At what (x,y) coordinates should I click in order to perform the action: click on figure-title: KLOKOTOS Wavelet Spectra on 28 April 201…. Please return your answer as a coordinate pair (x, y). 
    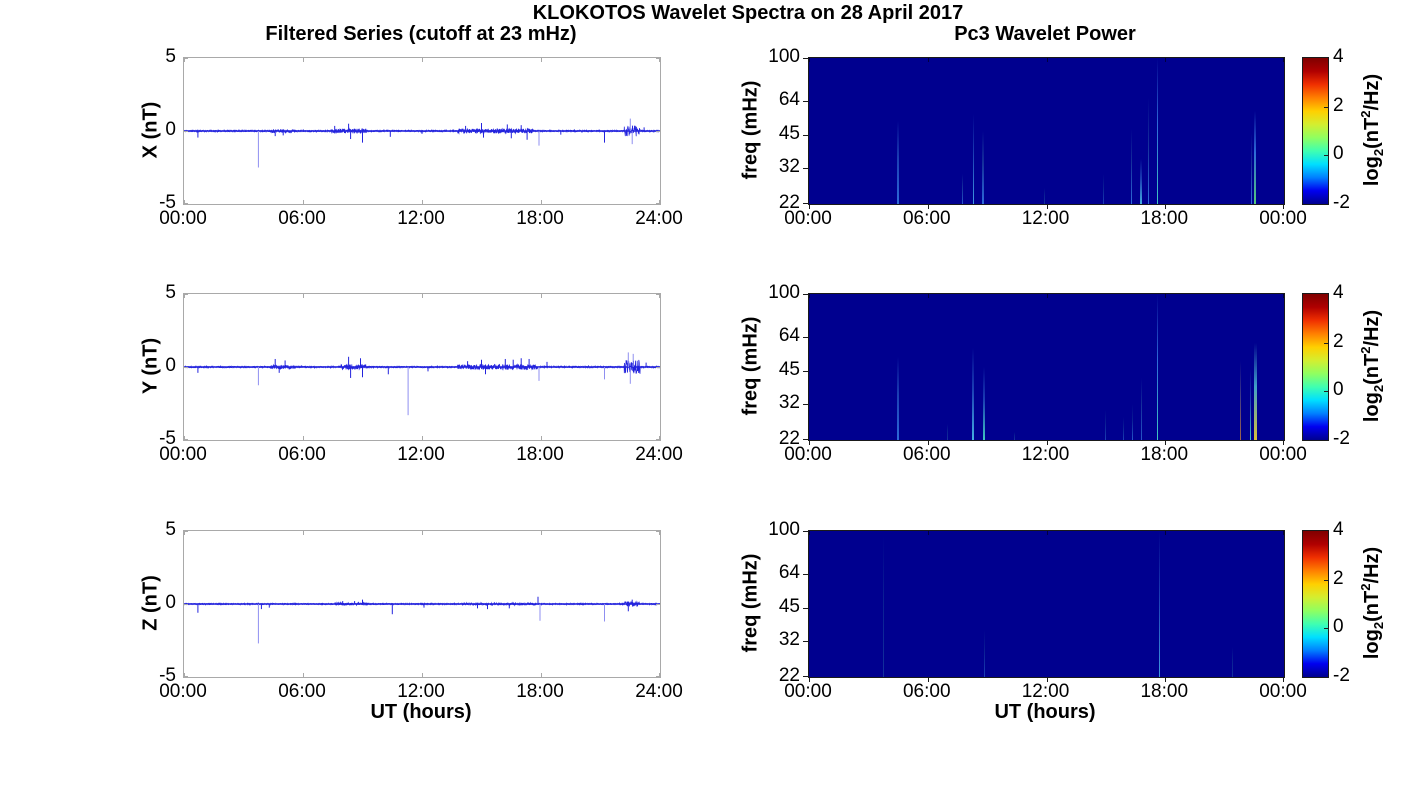
    Looking at the image, I should click on (748, 13).